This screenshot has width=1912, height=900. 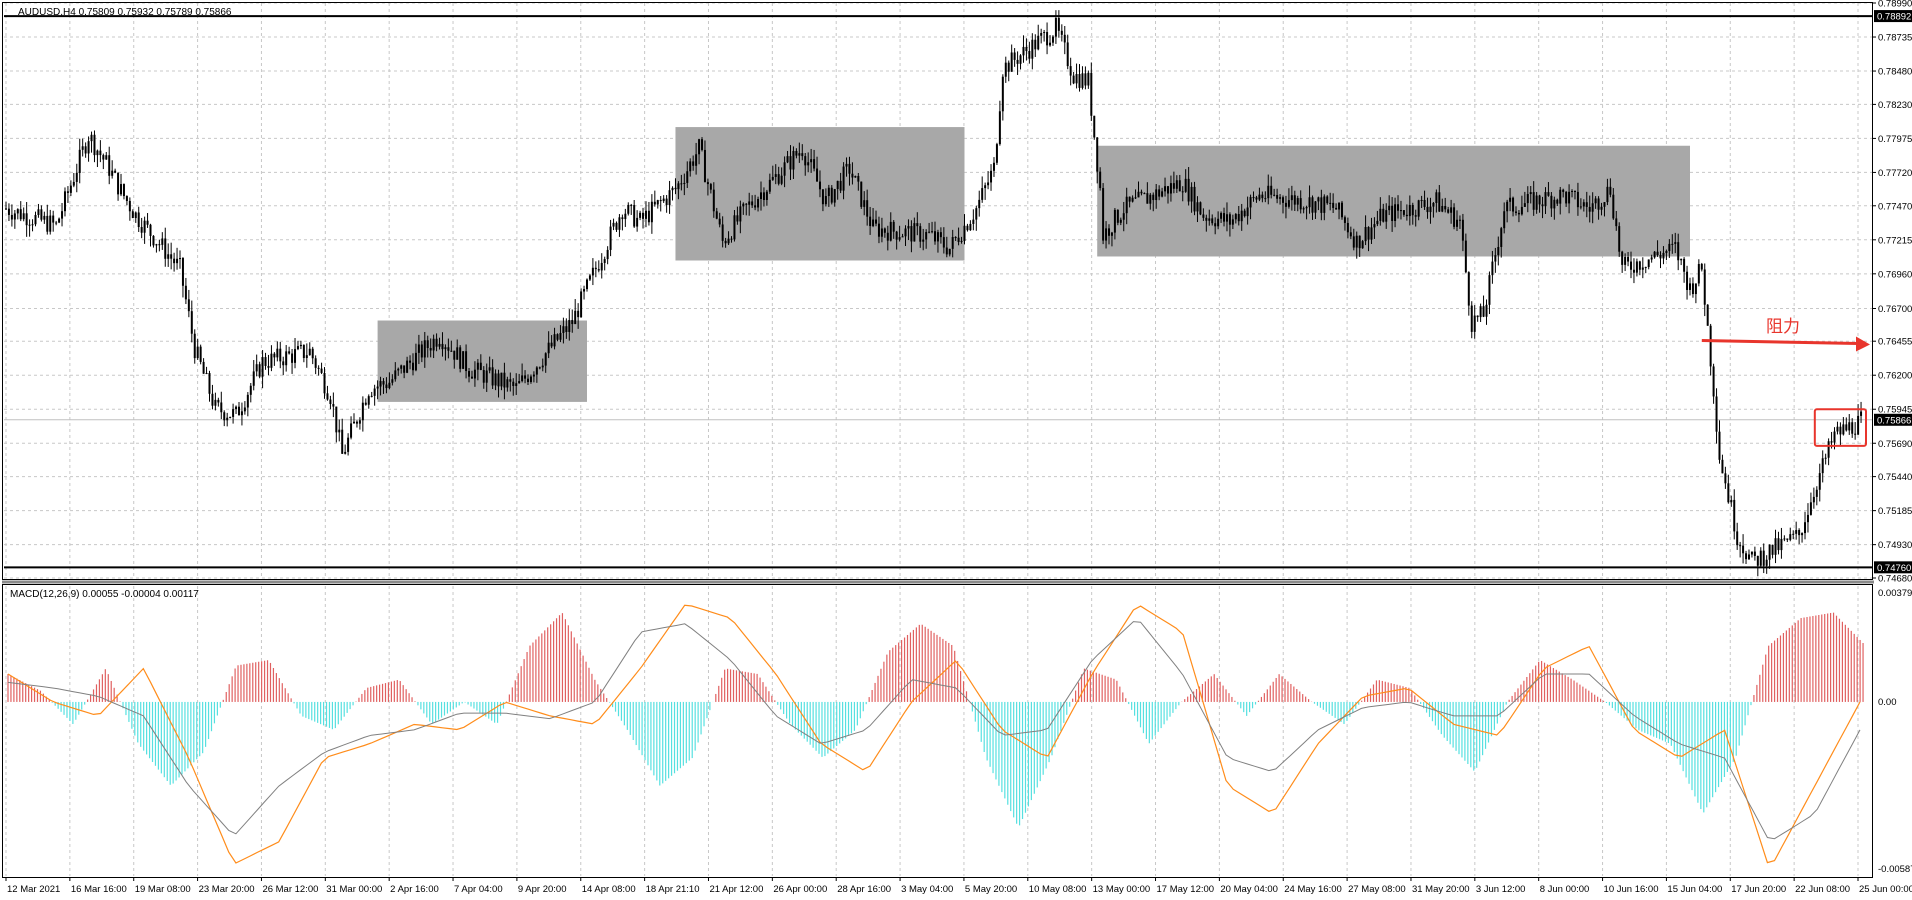 What do you see at coordinates (354, 889) in the screenshot?
I see `time-tick-label: 31 Mar 00:00` at bounding box center [354, 889].